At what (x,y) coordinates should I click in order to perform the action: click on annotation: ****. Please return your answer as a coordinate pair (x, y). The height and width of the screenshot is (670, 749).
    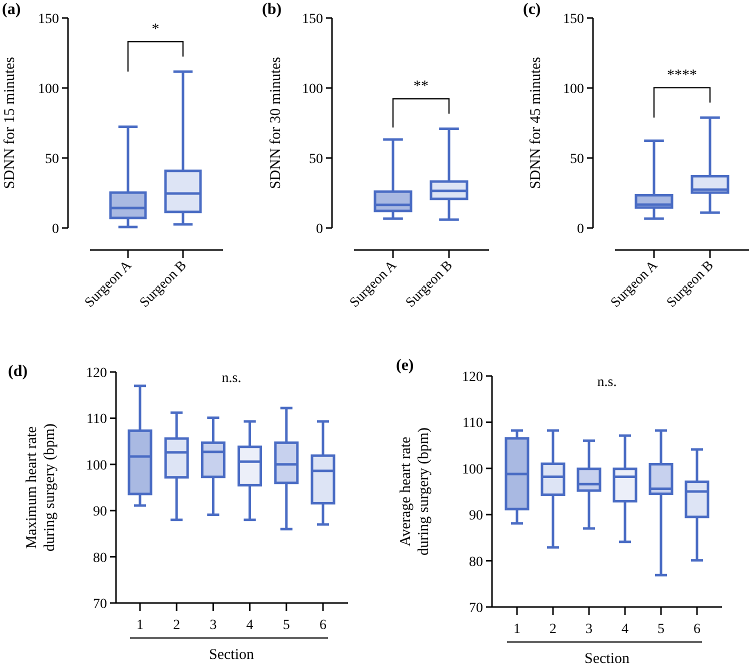
    Looking at the image, I should click on (682, 76).